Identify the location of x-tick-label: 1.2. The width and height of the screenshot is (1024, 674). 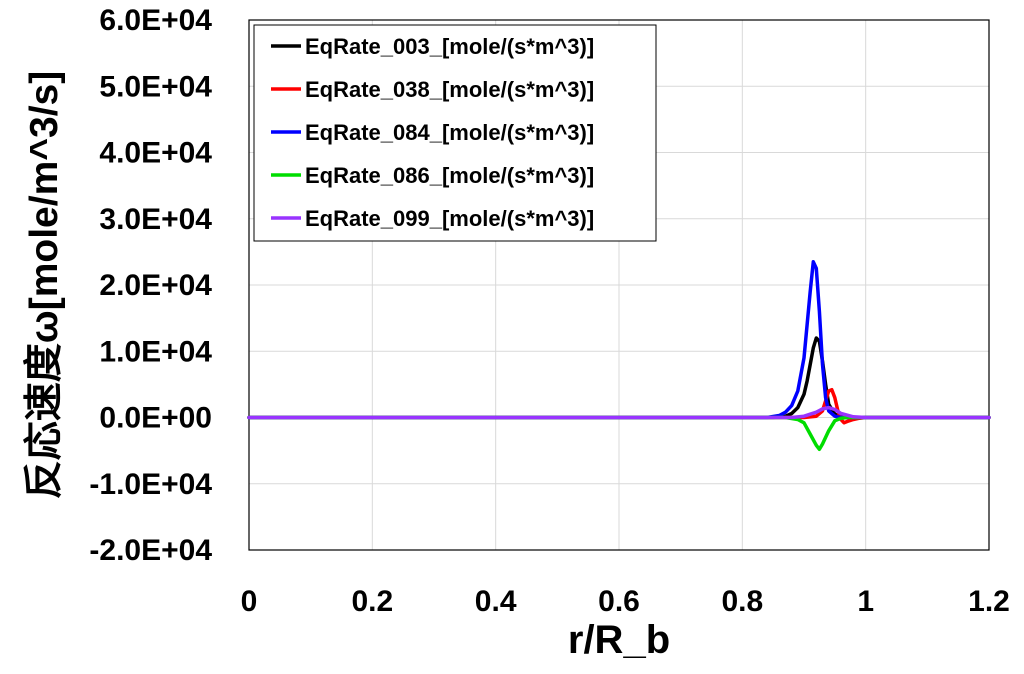
(989, 601).